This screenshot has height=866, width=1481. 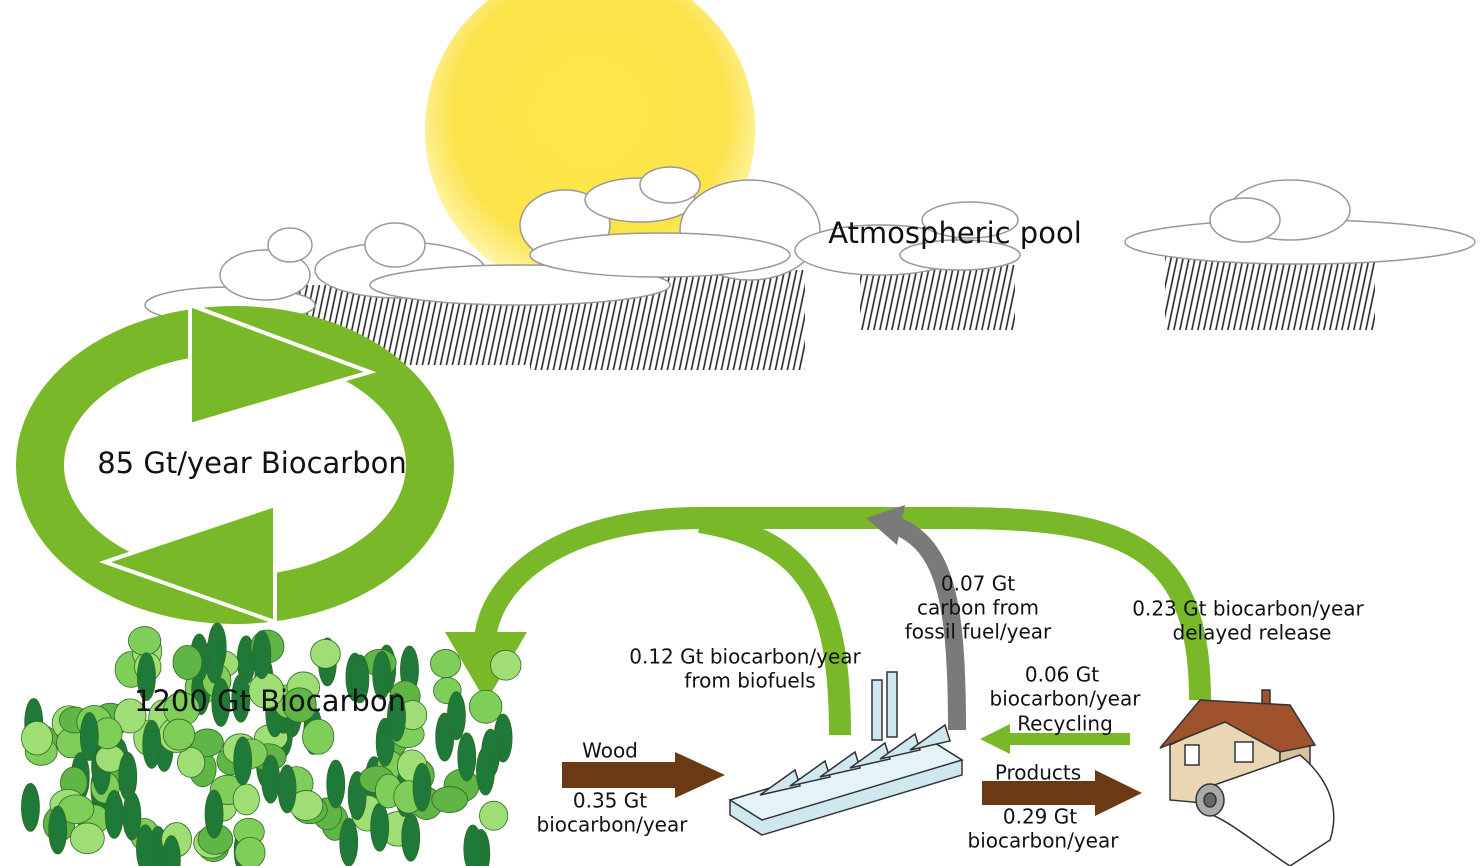 What do you see at coordinates (1055, 739) in the screenshot?
I see `recycling-arrow` at bounding box center [1055, 739].